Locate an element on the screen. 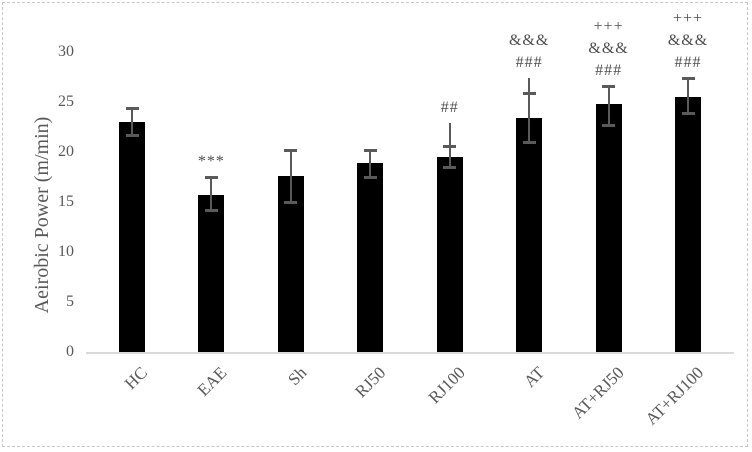  bar-rj50 is located at coordinates (370, 257).